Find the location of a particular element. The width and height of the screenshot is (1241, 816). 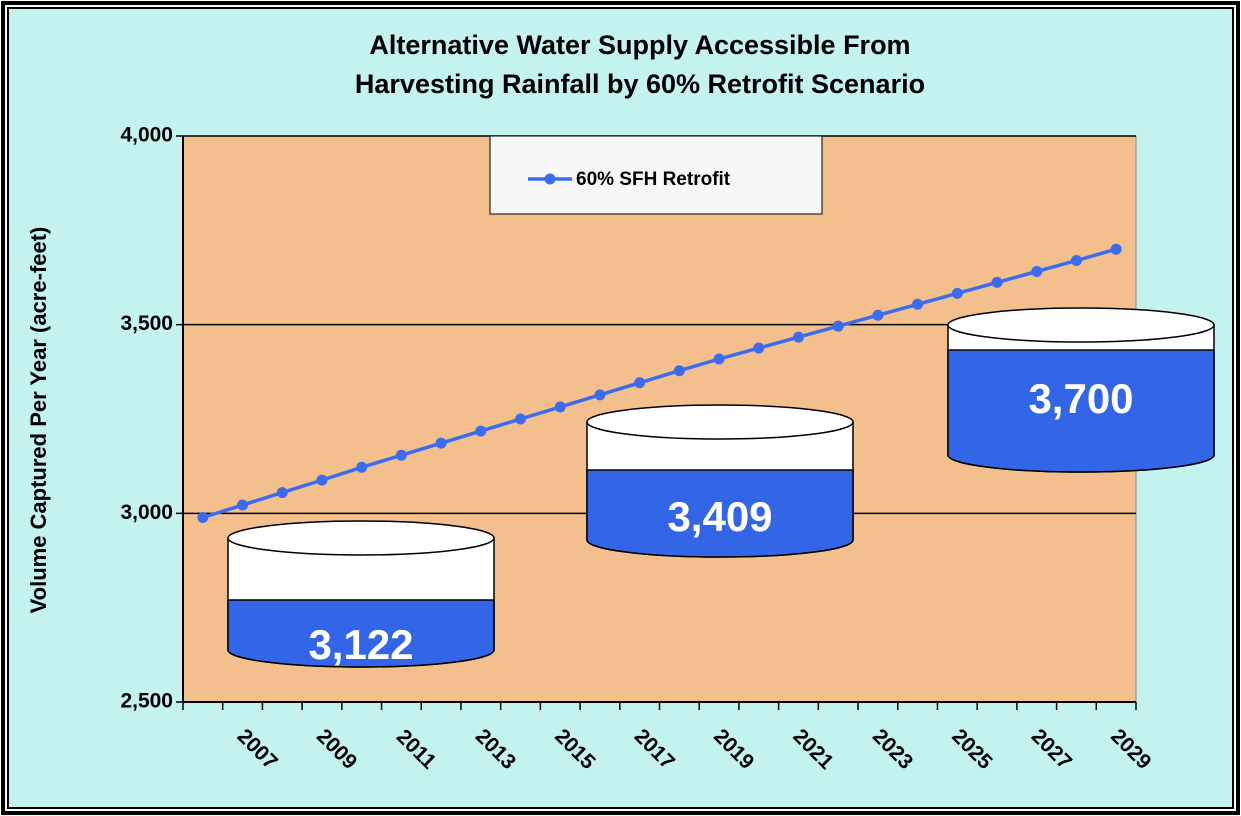

annotation: 3,409 is located at coordinates (719, 516).